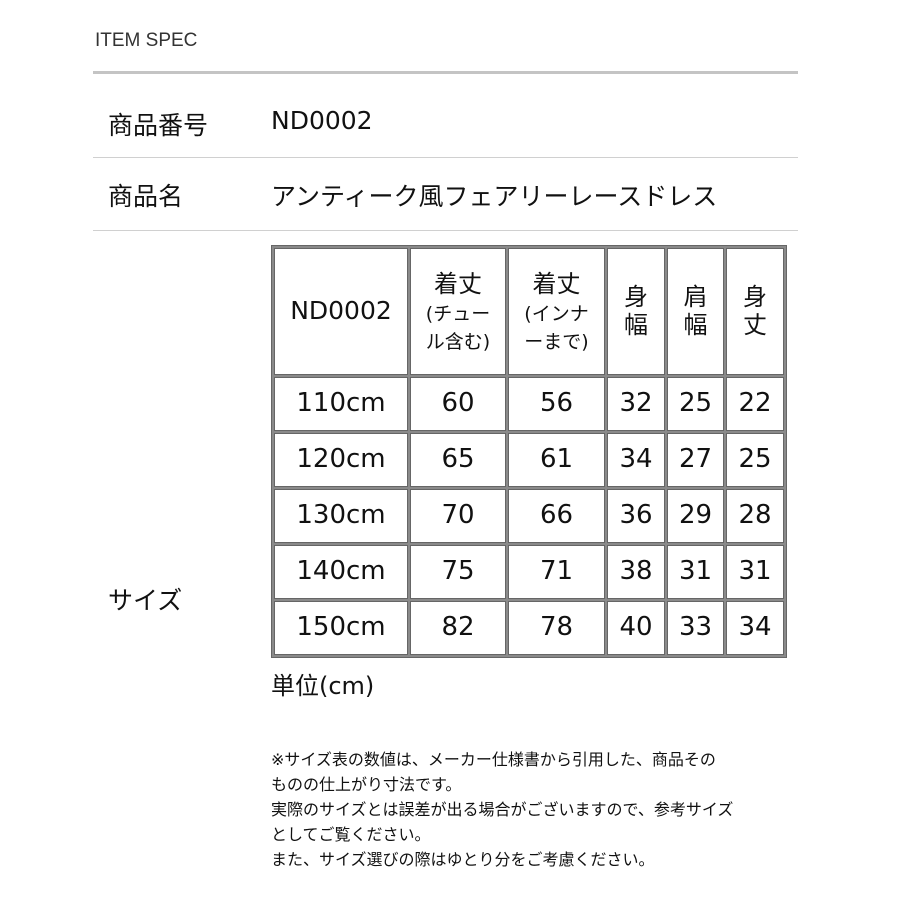 Image resolution: width=900 pixels, height=900 pixels. I want to click on measurement-cell: 75, so click(458, 572).